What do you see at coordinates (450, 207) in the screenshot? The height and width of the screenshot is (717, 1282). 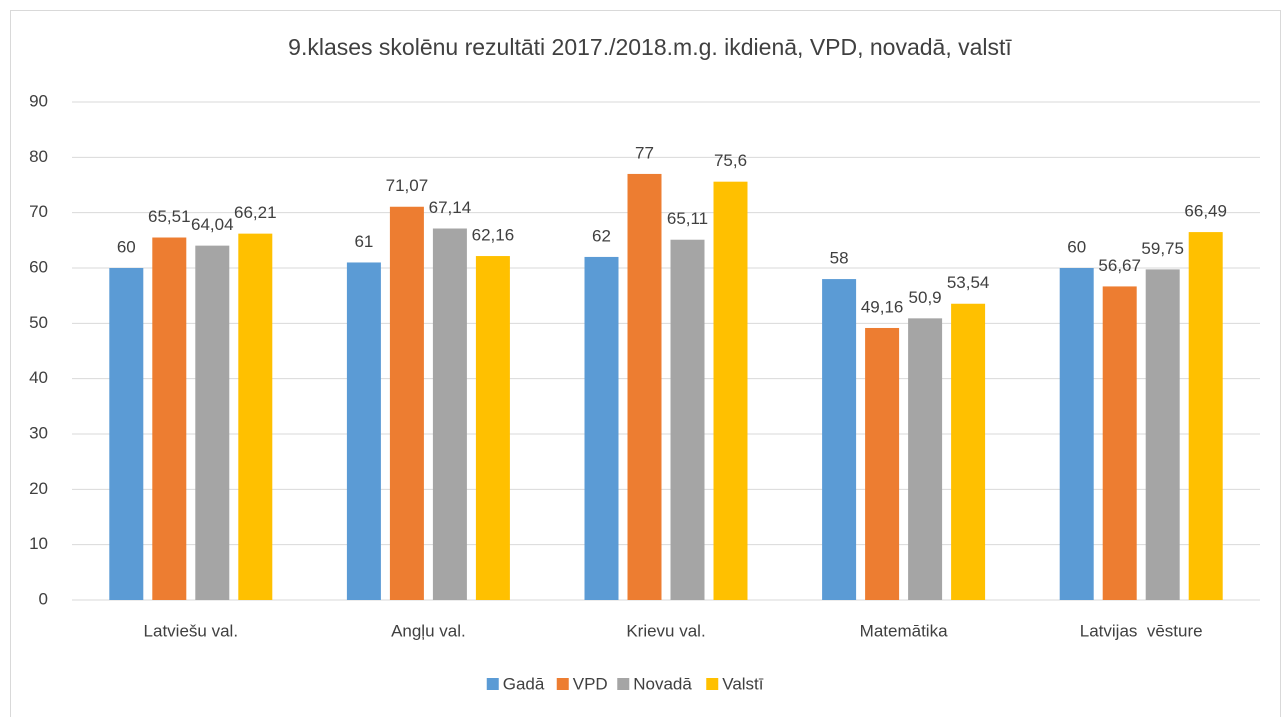 I see `data-label: 67,14` at bounding box center [450, 207].